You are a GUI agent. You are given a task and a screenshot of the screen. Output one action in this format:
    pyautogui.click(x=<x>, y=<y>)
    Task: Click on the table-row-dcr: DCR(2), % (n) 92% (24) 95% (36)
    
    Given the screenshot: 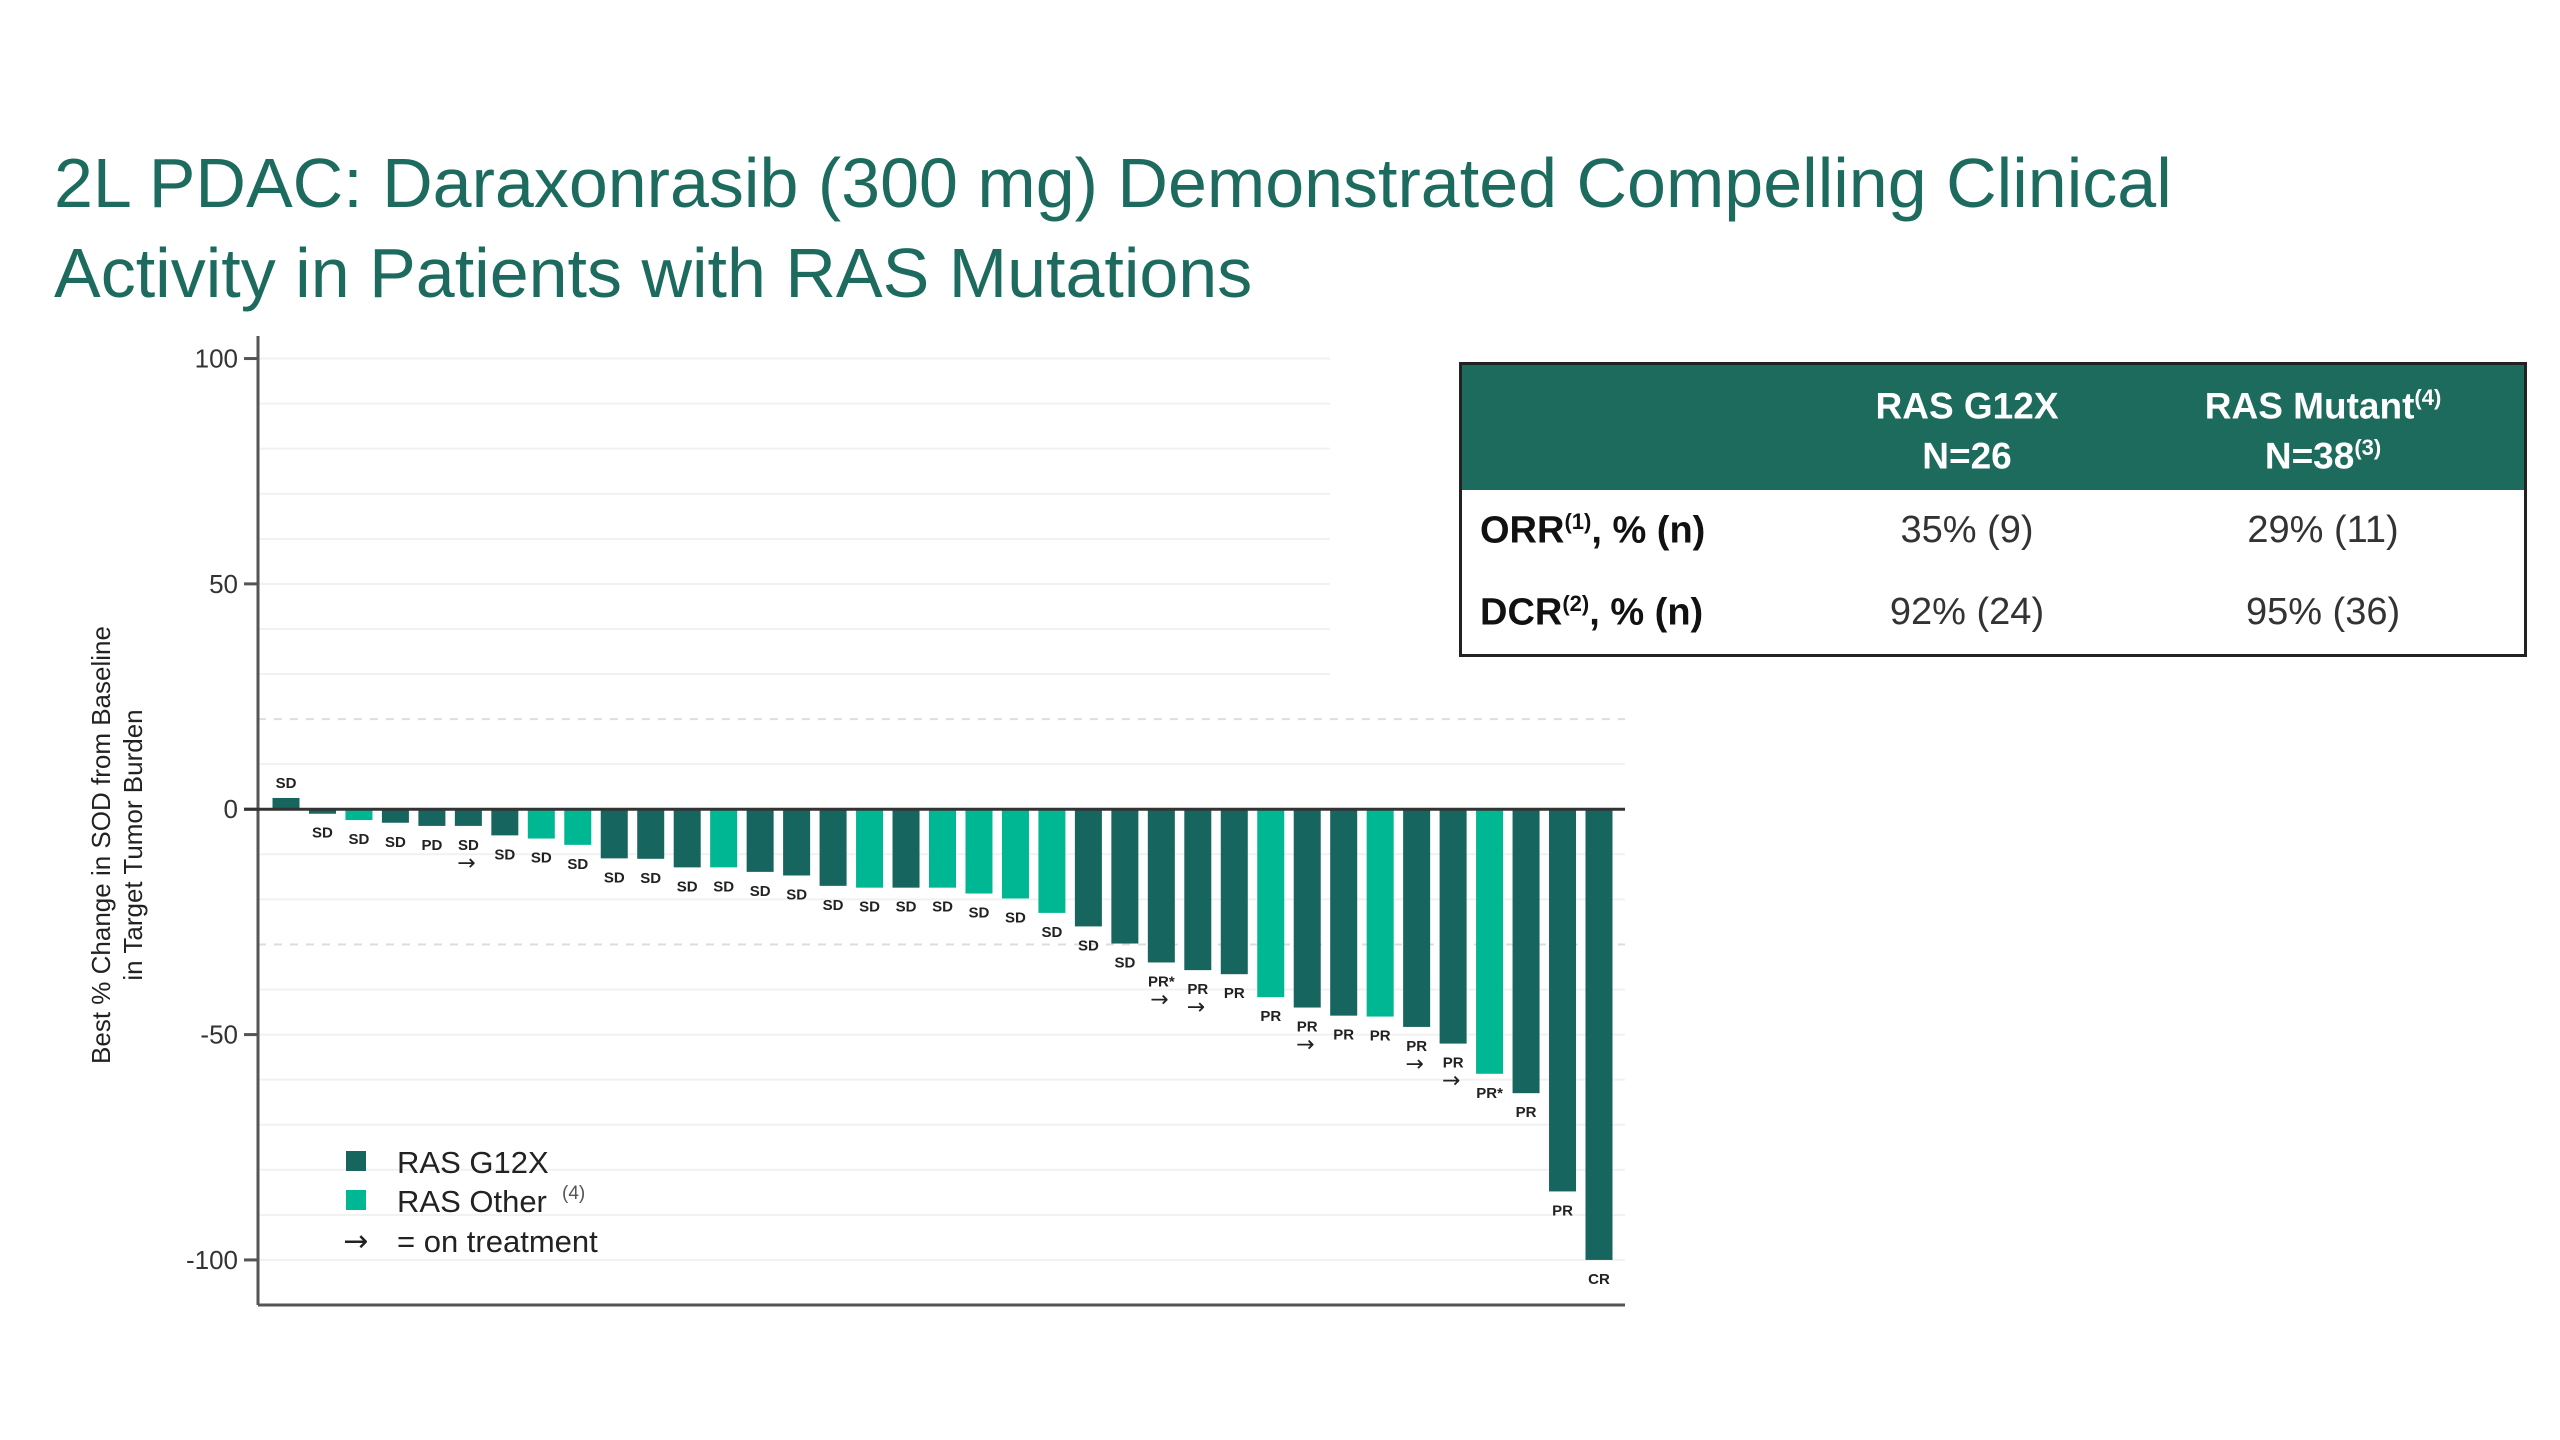 What is the action you would take?
    pyautogui.click(x=1993, y=614)
    